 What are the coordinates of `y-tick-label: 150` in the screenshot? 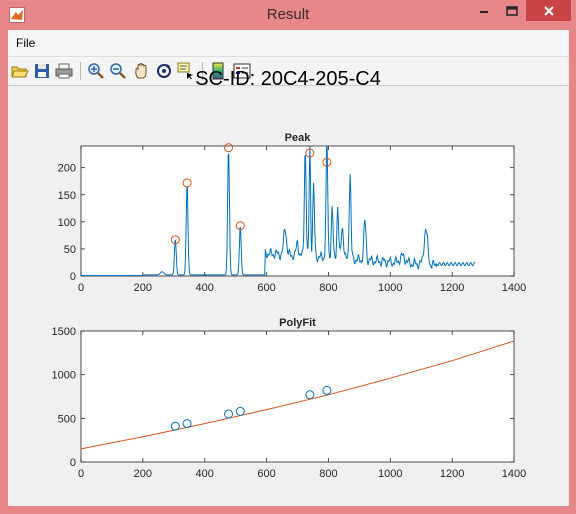 It's located at (67, 196).